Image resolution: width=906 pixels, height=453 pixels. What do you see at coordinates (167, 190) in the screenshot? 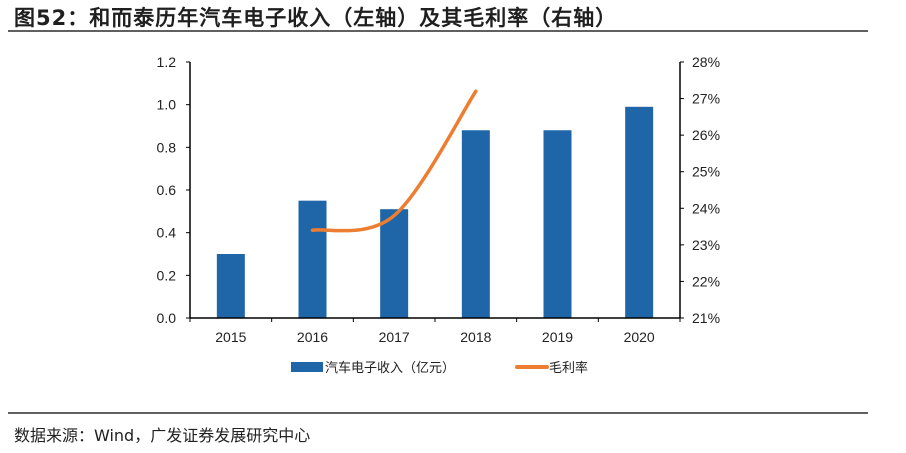
I see `left-tick-label: 0.6` at bounding box center [167, 190].